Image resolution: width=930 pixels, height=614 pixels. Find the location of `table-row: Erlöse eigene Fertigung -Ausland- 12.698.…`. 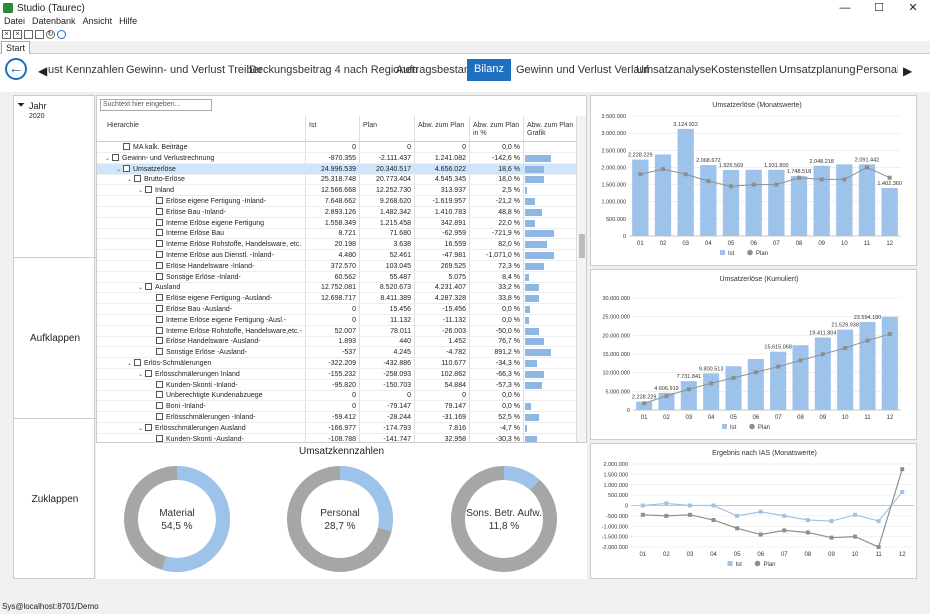

table-row: Erlöse eigene Fertigung -Ausland- 12.698.… is located at coordinates (337, 299).